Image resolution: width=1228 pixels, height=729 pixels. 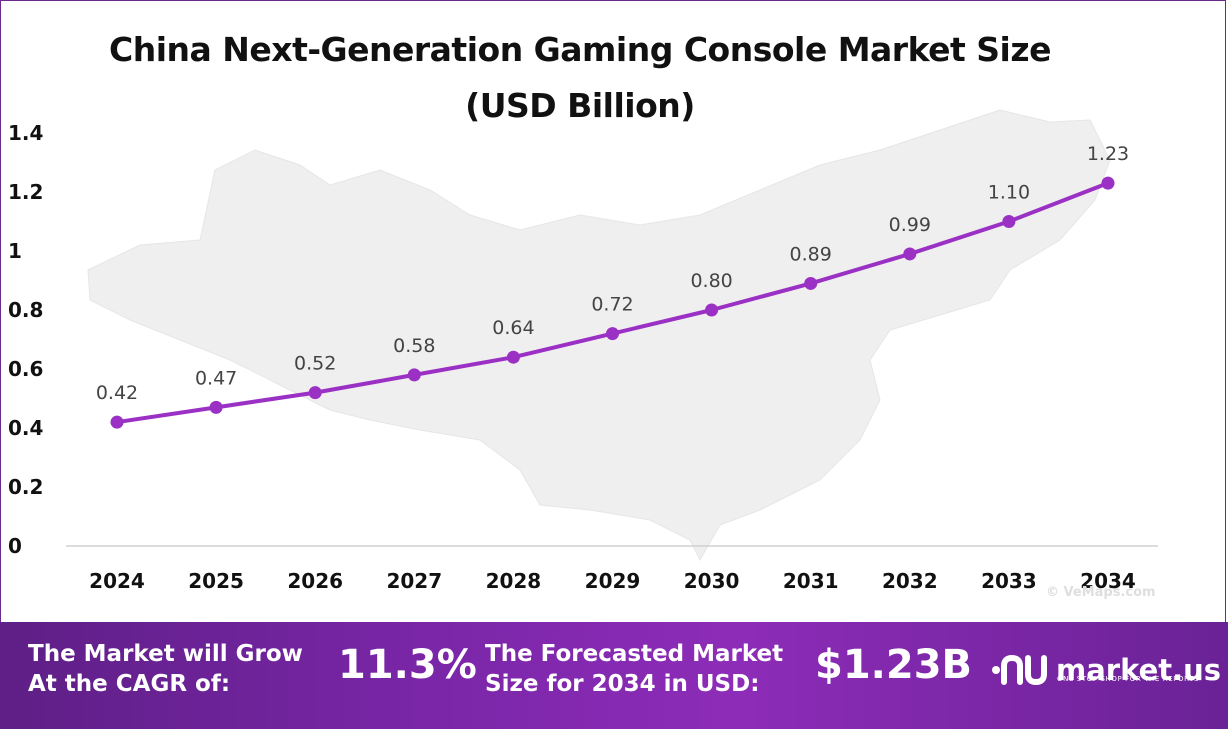 What do you see at coordinates (612, 305) in the screenshot?
I see `data-label: 0.72` at bounding box center [612, 305].